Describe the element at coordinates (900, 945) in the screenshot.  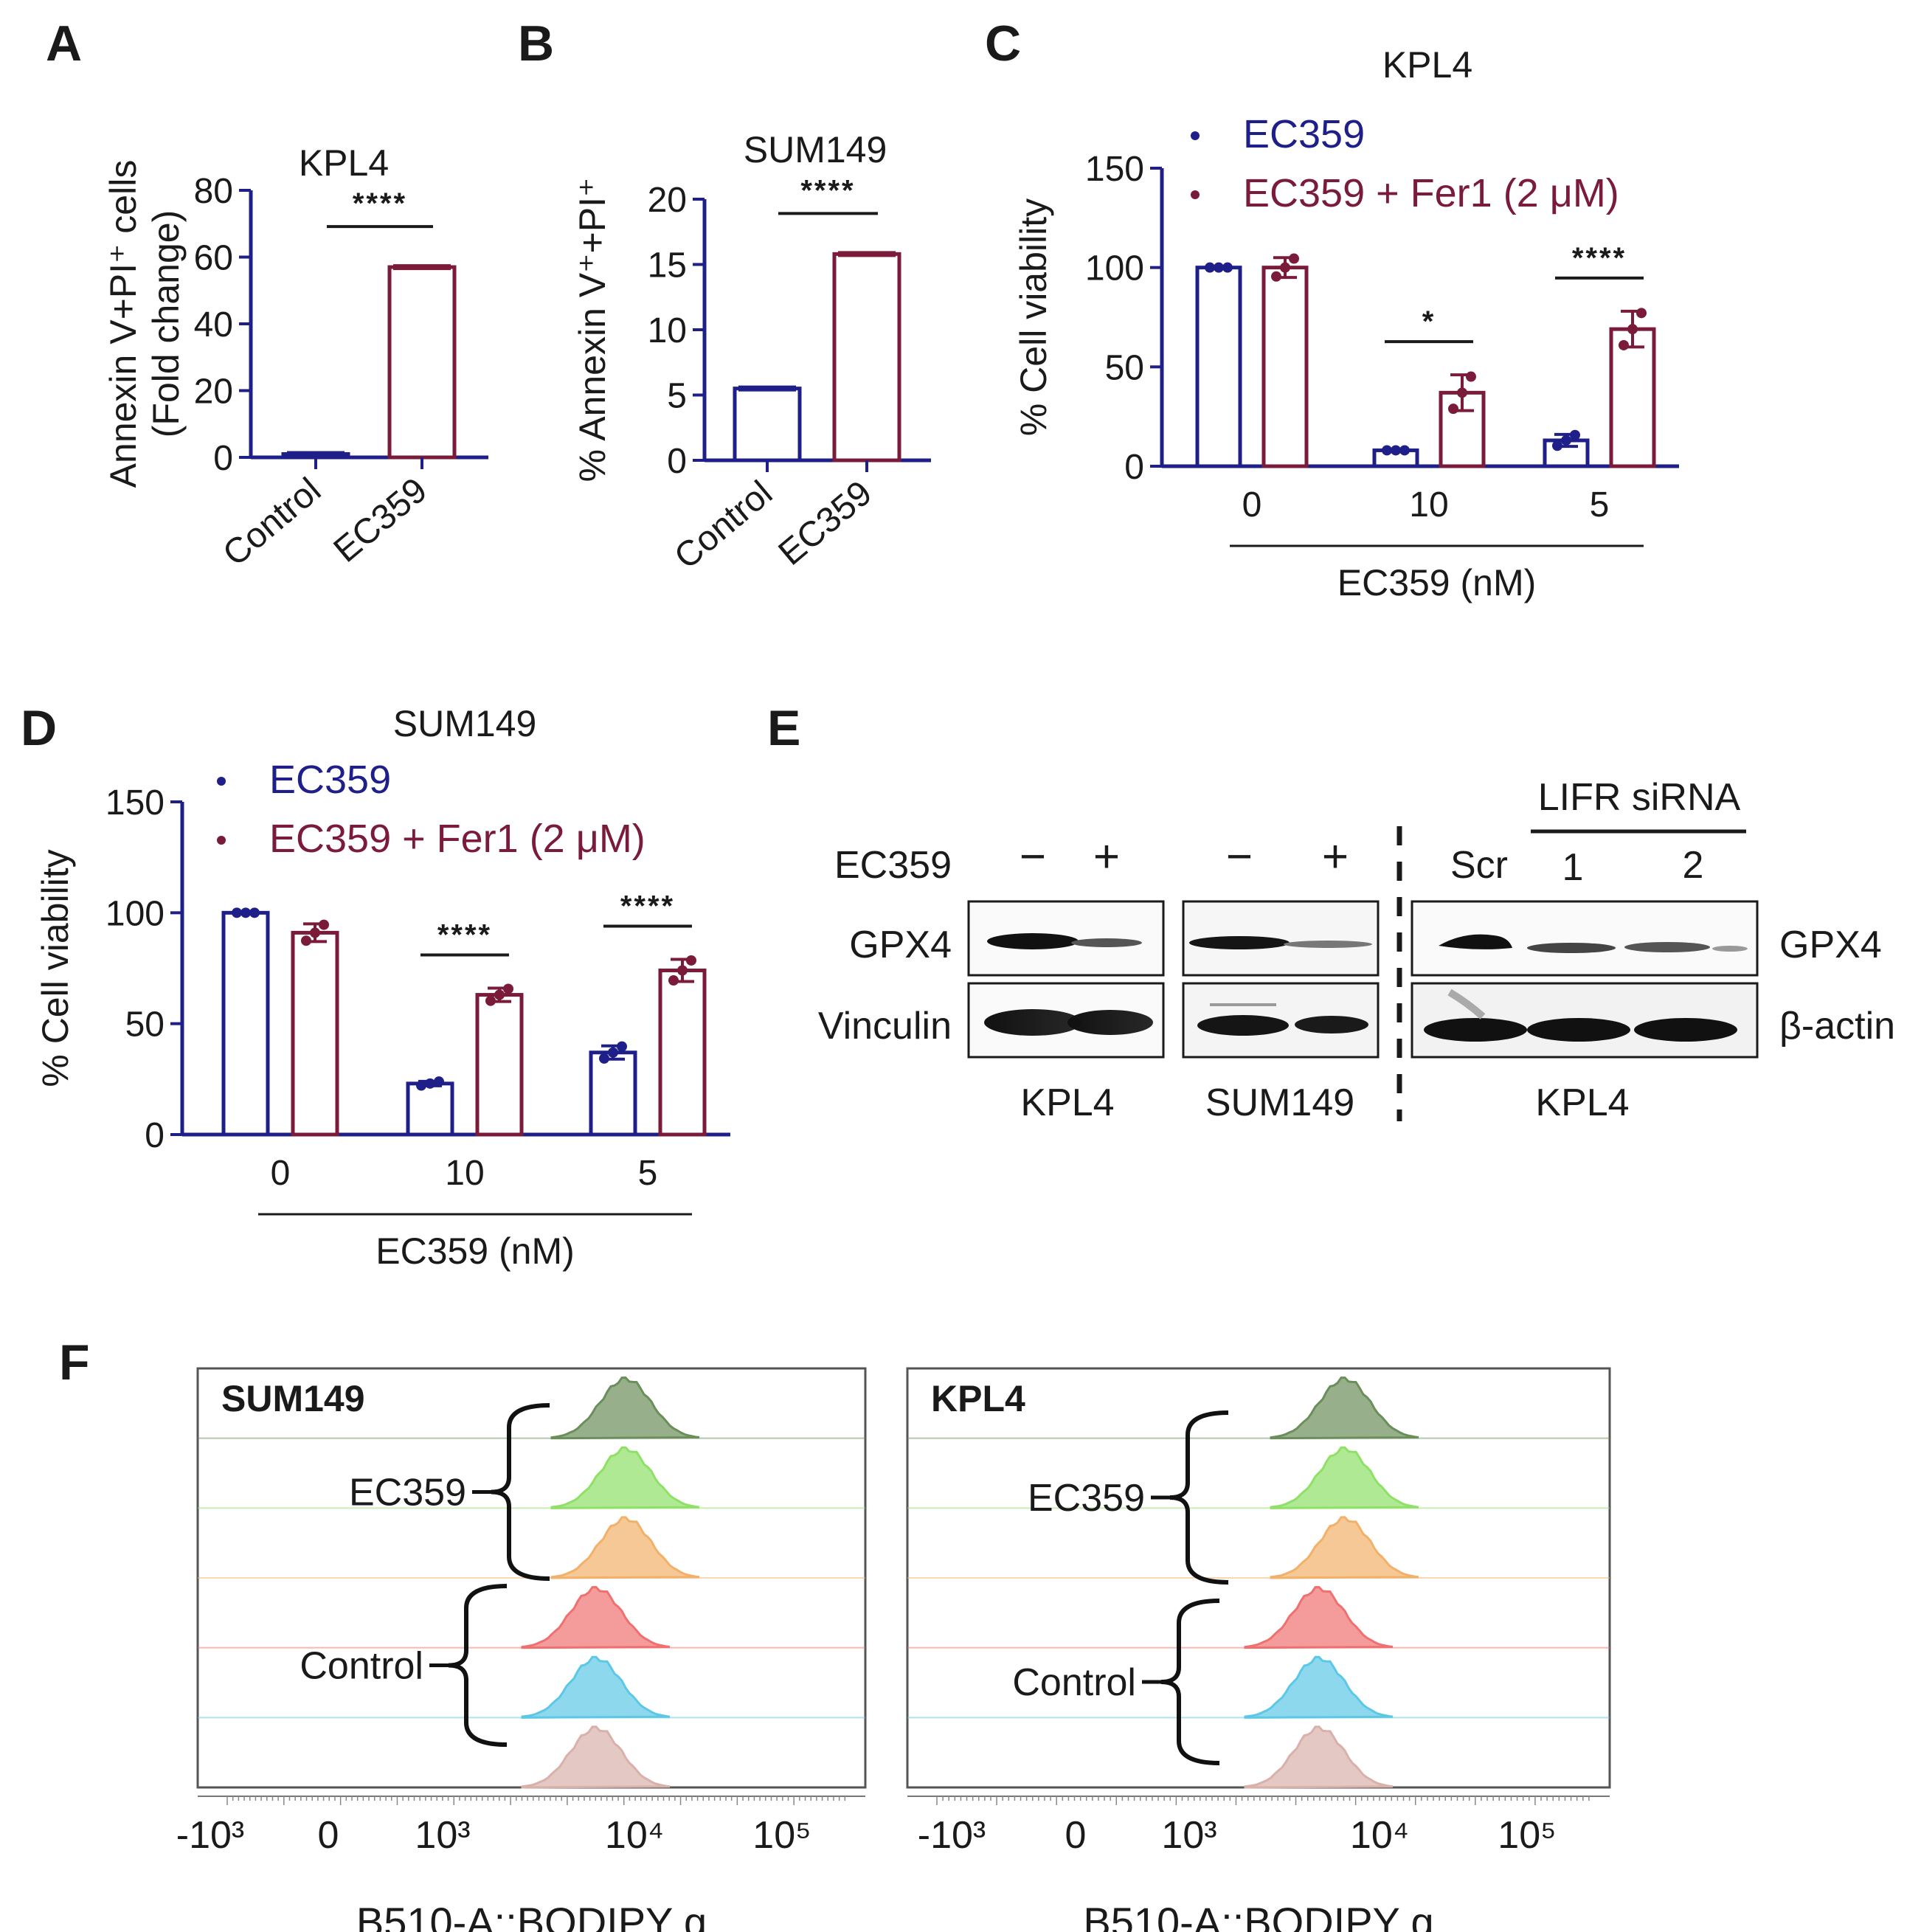
I see `row-label-gpx4-left: GPX4` at that location.